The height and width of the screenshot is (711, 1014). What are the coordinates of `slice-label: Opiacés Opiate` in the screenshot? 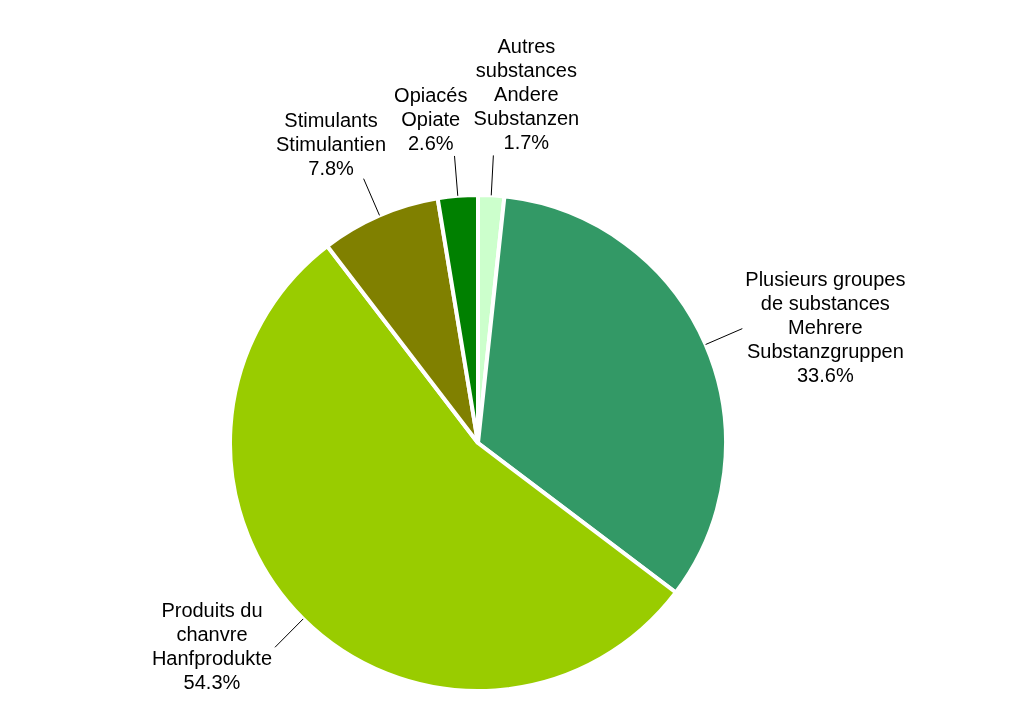 It's located at (431, 106).